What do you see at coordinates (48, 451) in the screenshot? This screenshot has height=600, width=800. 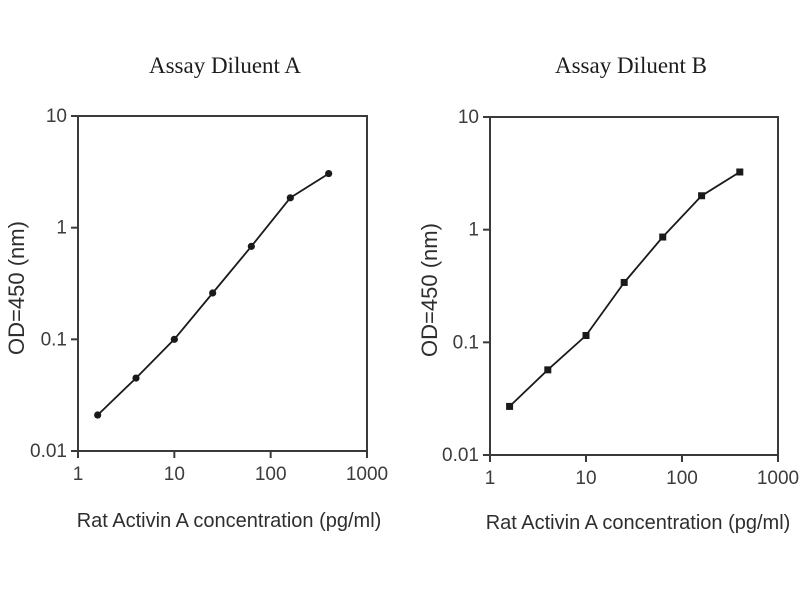 I see `chart-a-y-tick-label: 0.01` at bounding box center [48, 451].